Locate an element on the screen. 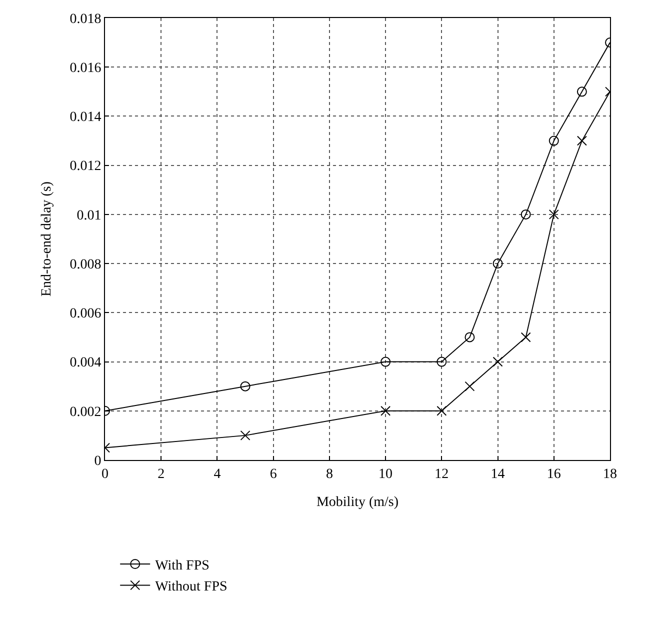  y-tick-label: 0.002 is located at coordinates (86, 412).